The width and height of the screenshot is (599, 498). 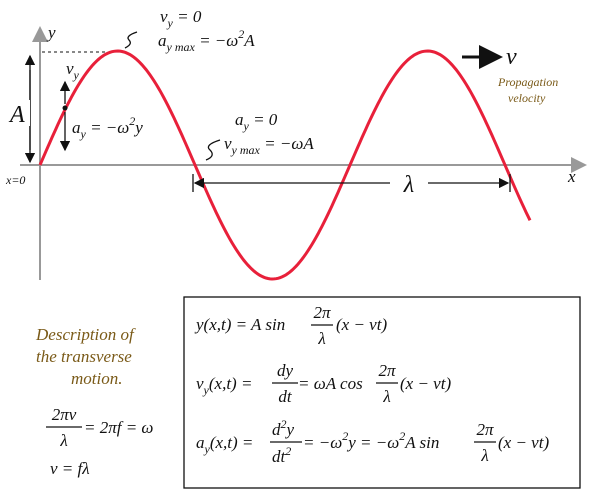 I want to click on equals: = −ωA, so click(x=287, y=143).